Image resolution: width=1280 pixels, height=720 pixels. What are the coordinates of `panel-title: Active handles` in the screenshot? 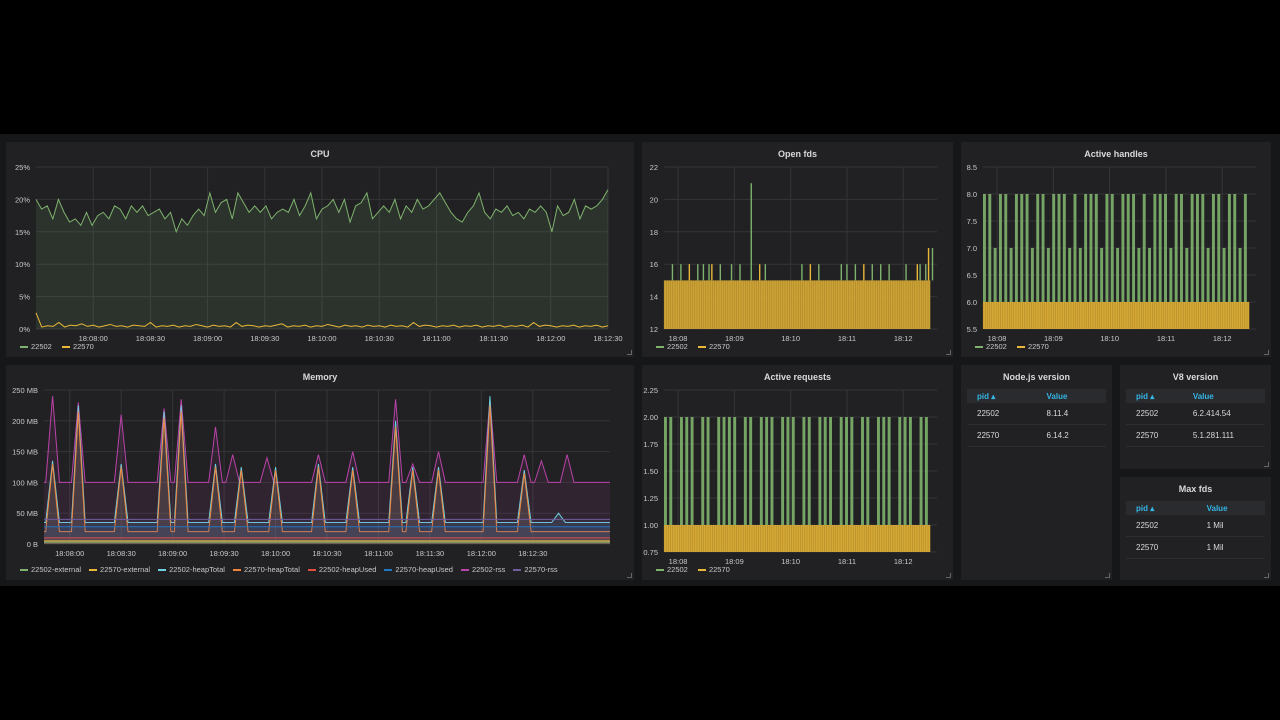 It's located at (1116, 154).